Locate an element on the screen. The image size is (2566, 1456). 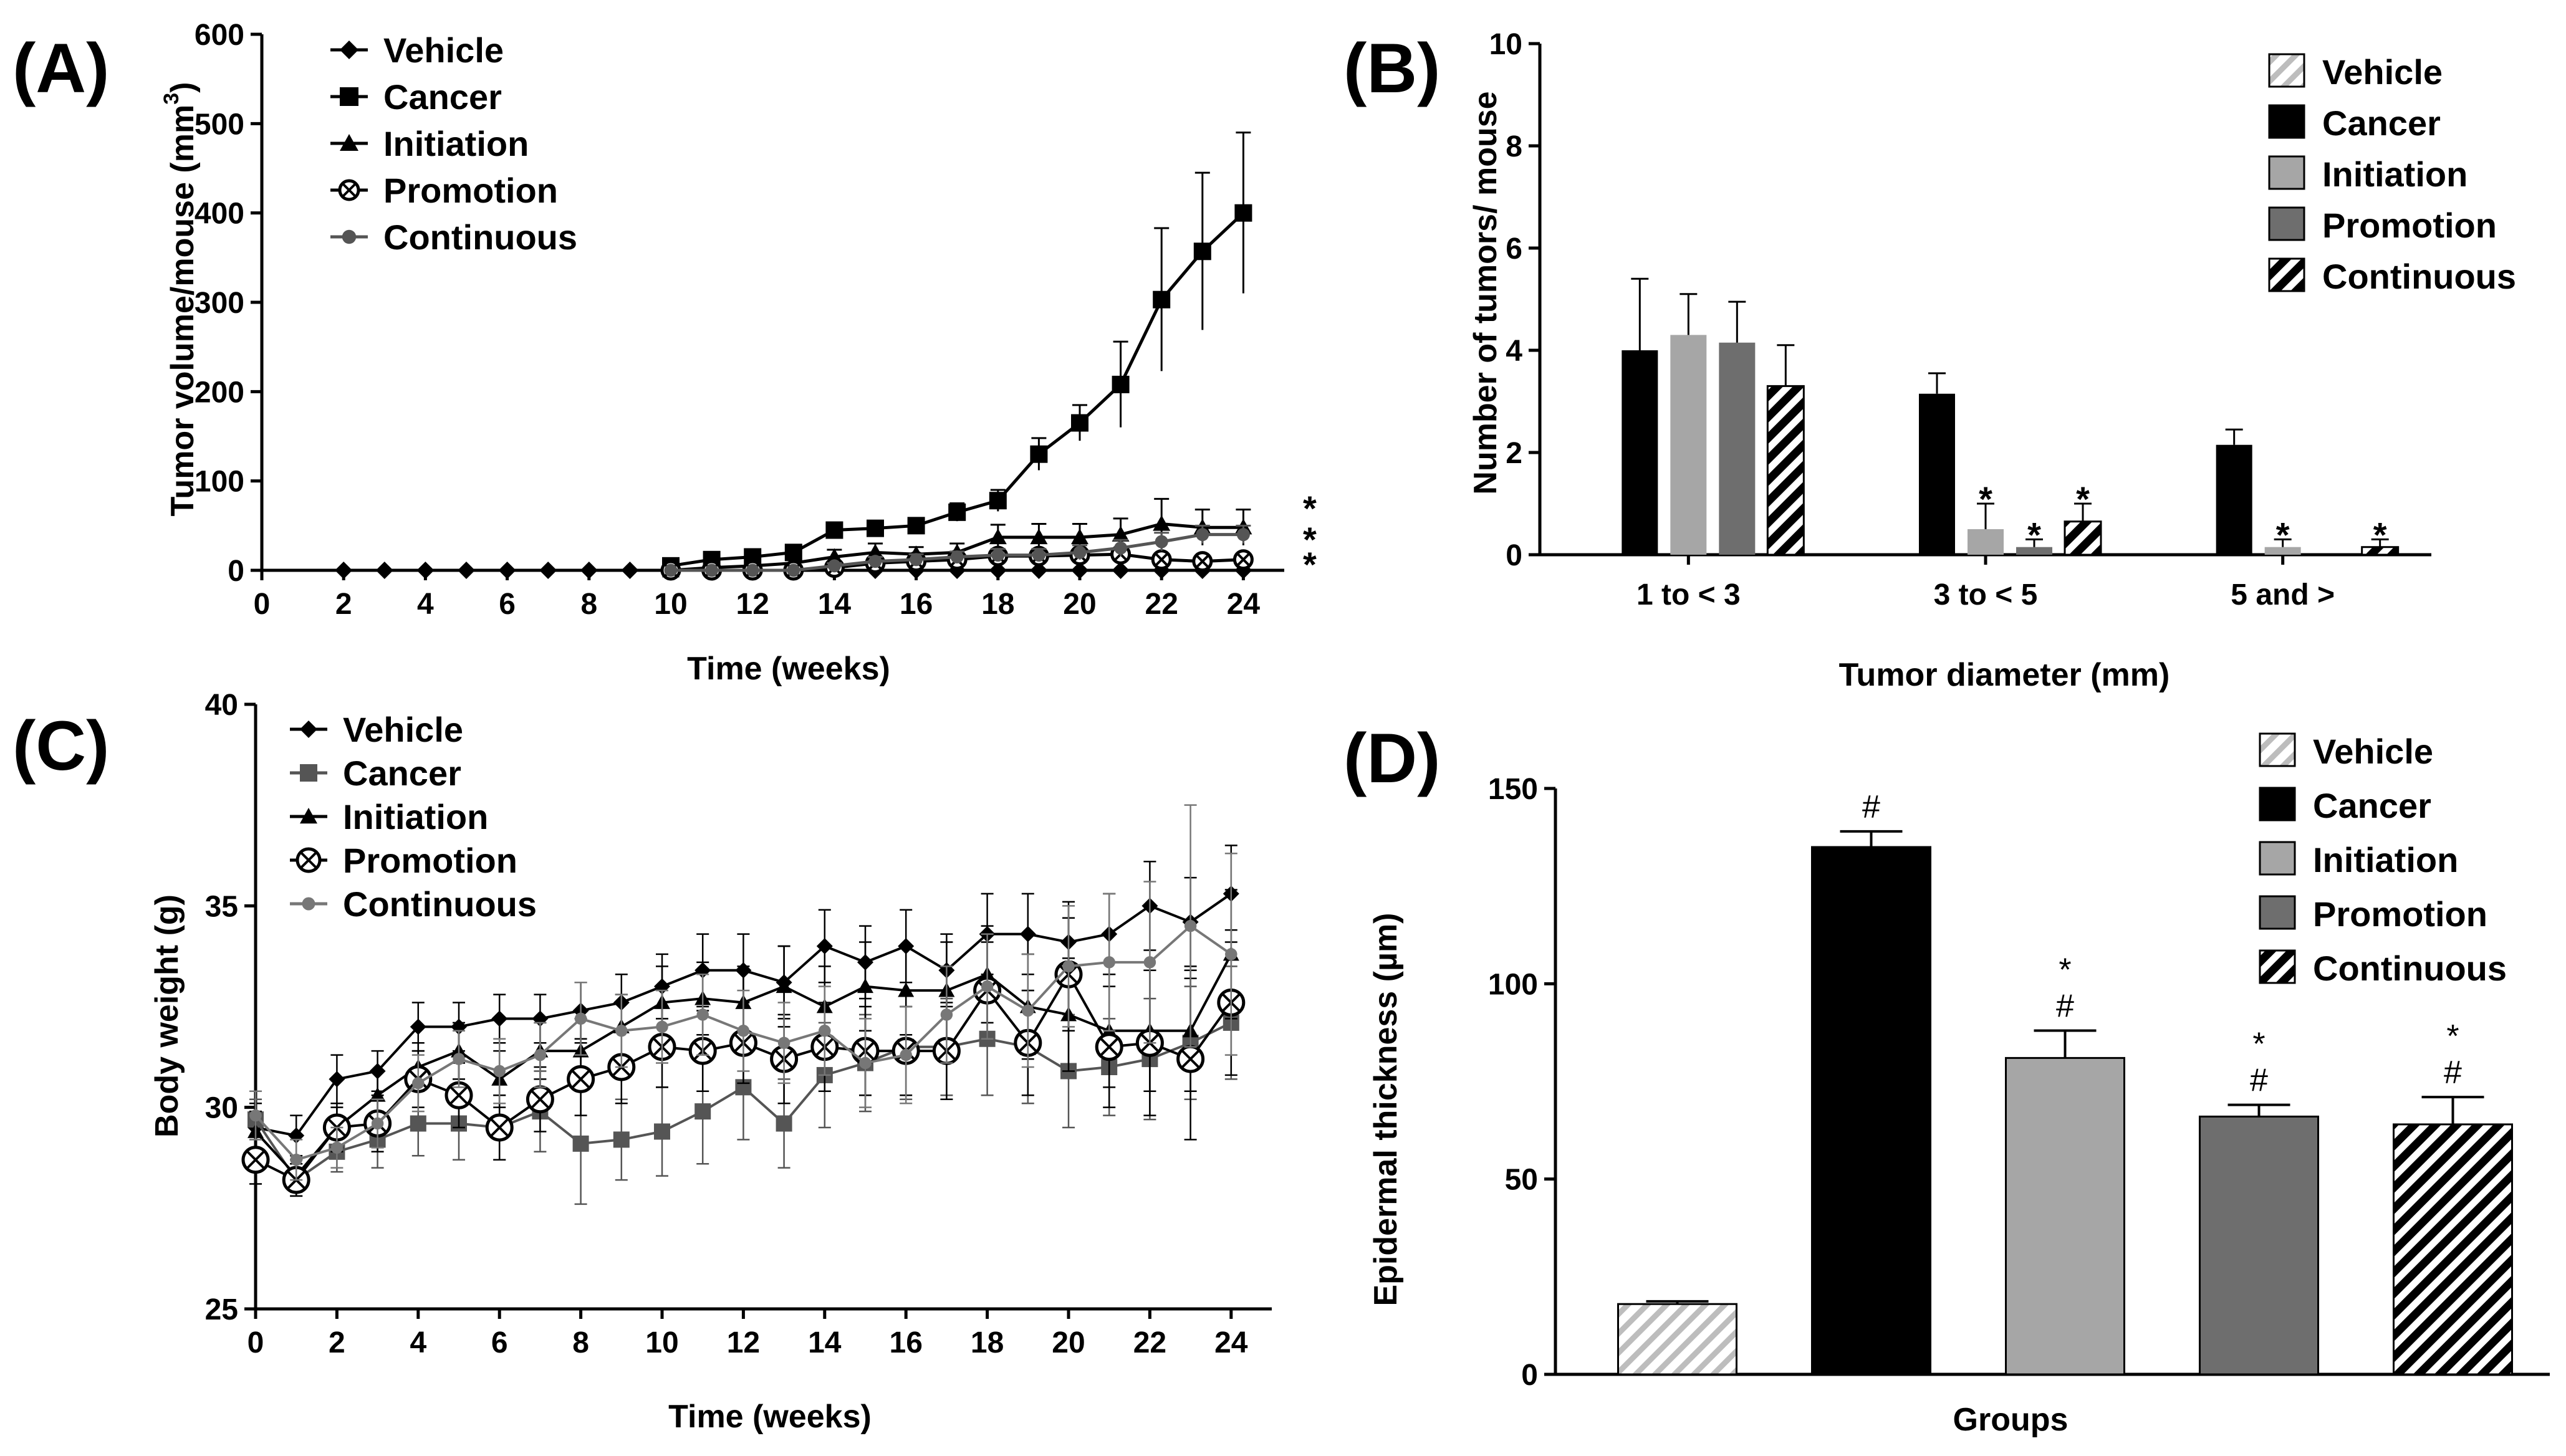
panel-d-label: (D) is located at coordinates (1391, 758).